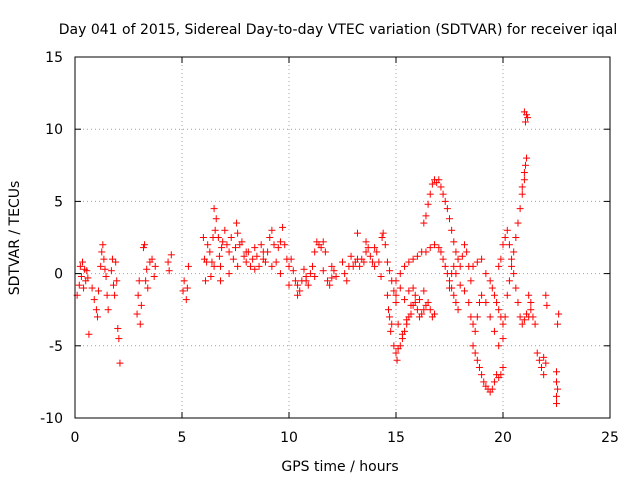 Image resolution: width=640 pixels, height=480 pixels. Describe the element at coordinates (51, 419) in the screenshot. I see `y-tick-label: -10` at that location.